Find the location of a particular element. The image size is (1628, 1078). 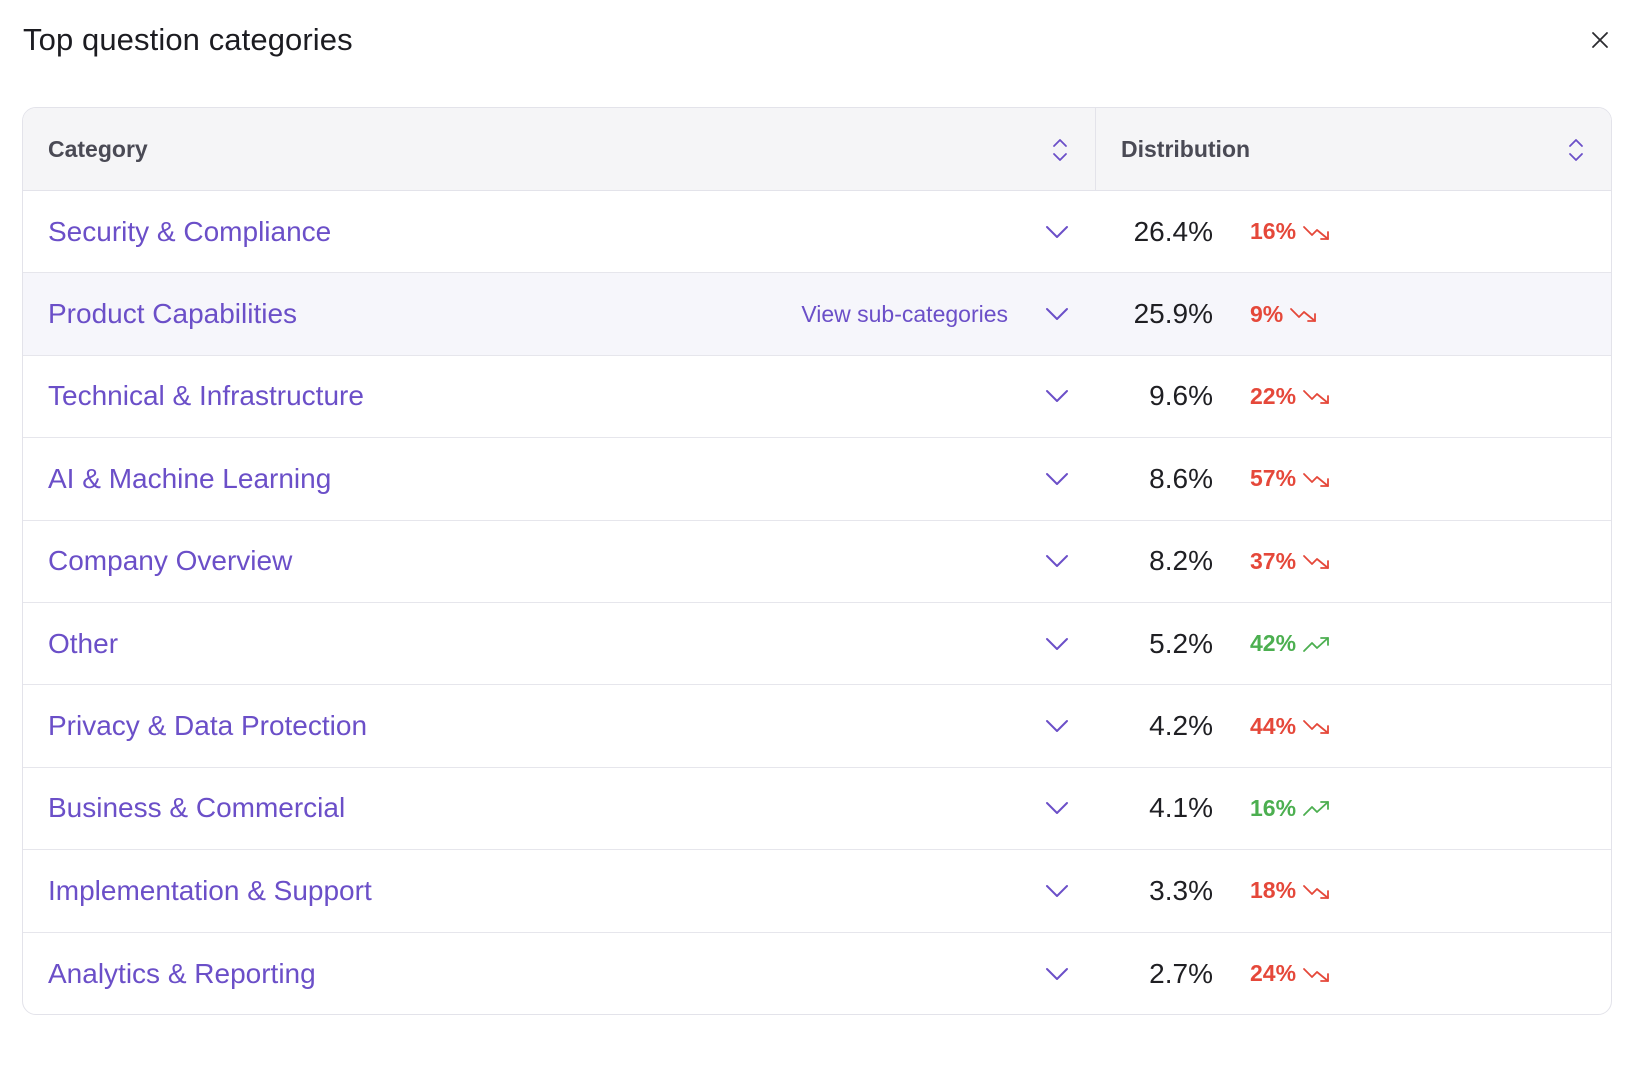

category-name: Product Capabilities is located at coordinates (173, 314).